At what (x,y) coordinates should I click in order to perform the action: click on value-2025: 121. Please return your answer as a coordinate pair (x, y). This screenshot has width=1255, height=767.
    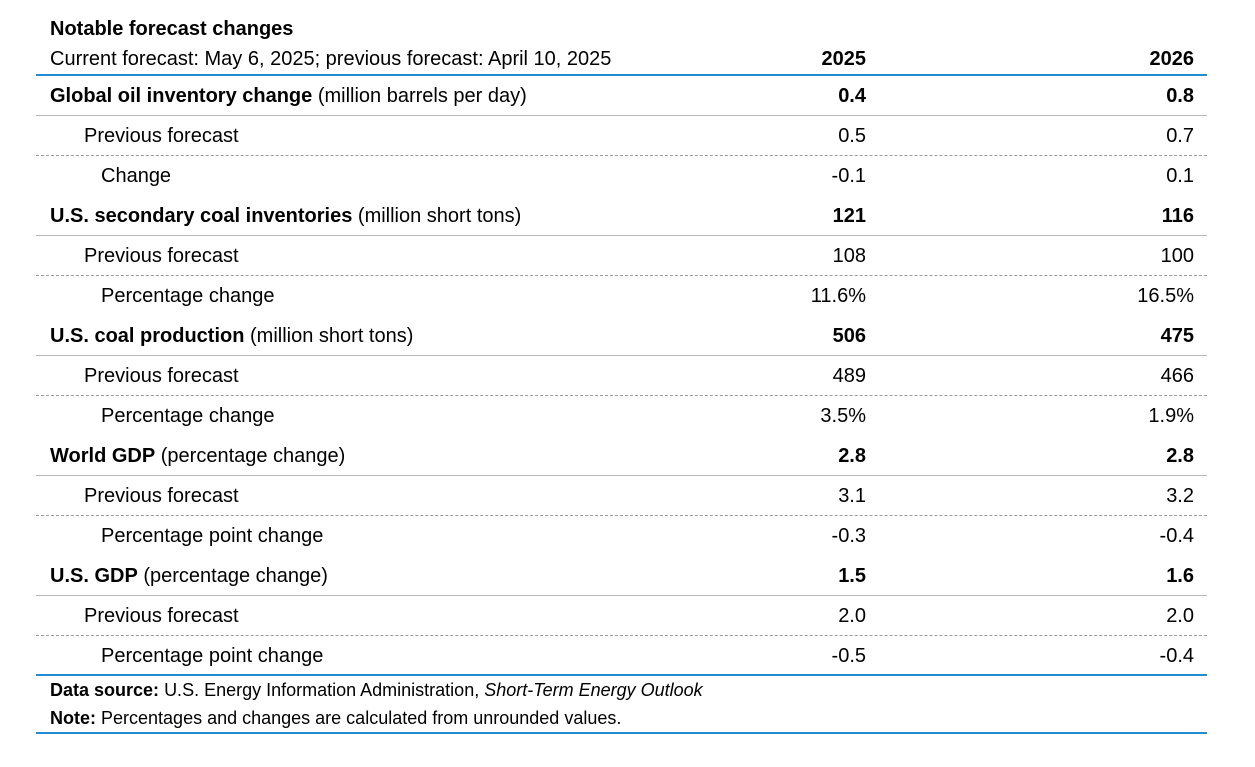
    Looking at the image, I should click on (849, 216).